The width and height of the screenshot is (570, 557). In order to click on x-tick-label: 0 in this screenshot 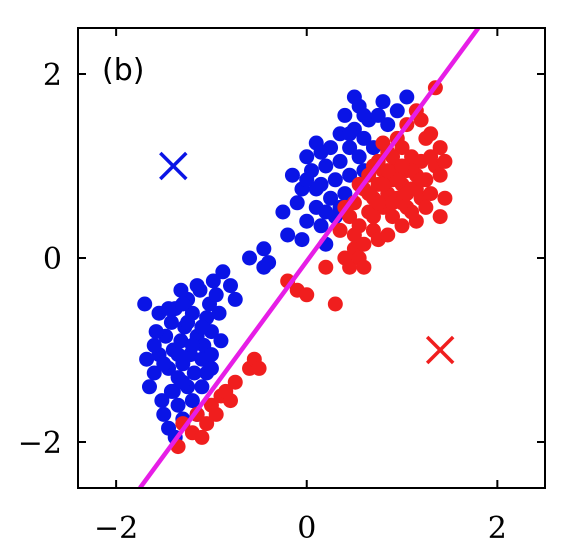, I will do `click(306, 528)`.